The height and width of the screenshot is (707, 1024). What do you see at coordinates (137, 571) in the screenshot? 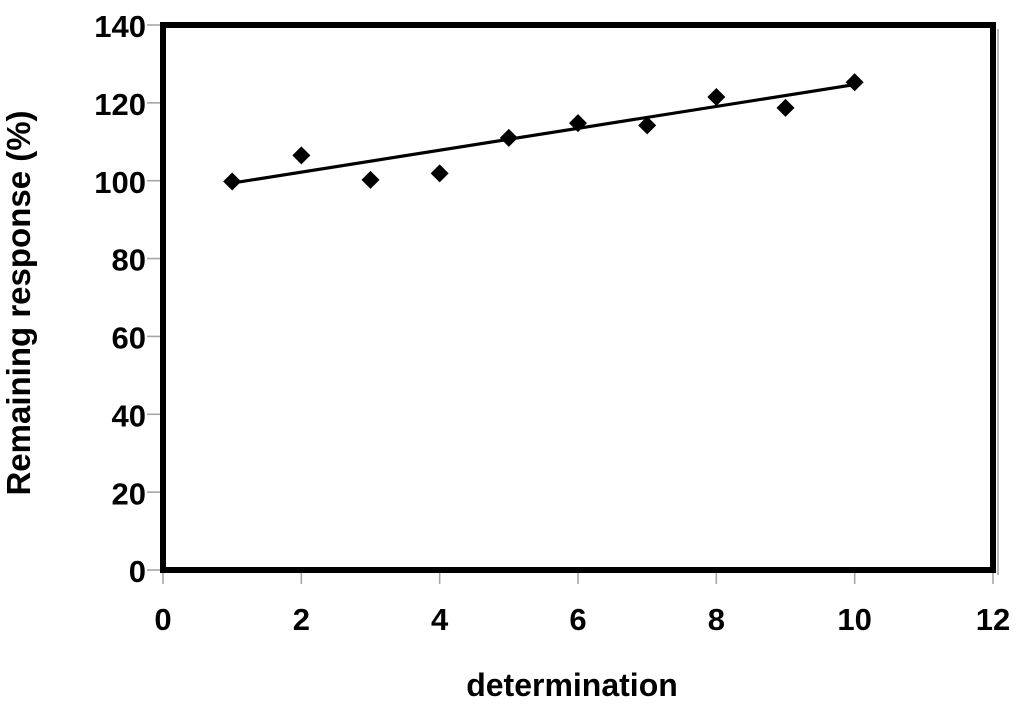
I see `y-tick-label: 0` at bounding box center [137, 571].